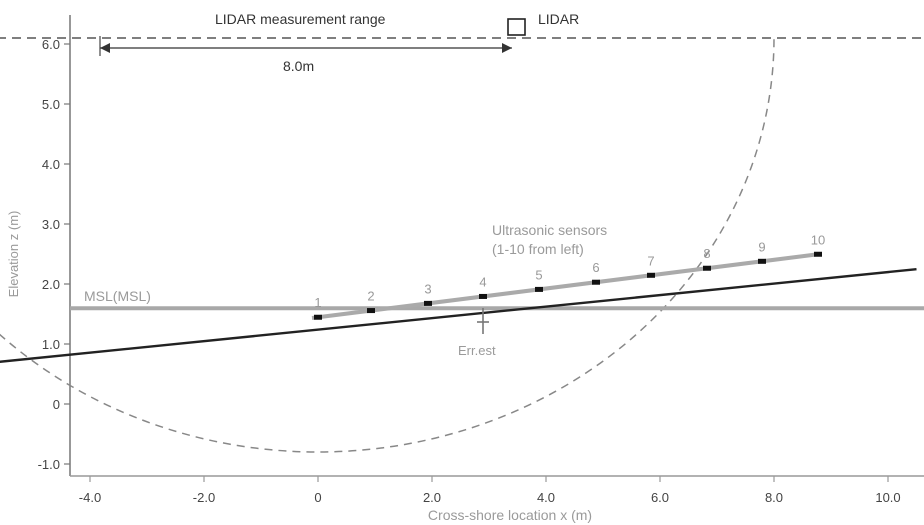 Image resolution: width=924 pixels, height=525 pixels. I want to click on y-tick-label: 0, so click(56, 404).